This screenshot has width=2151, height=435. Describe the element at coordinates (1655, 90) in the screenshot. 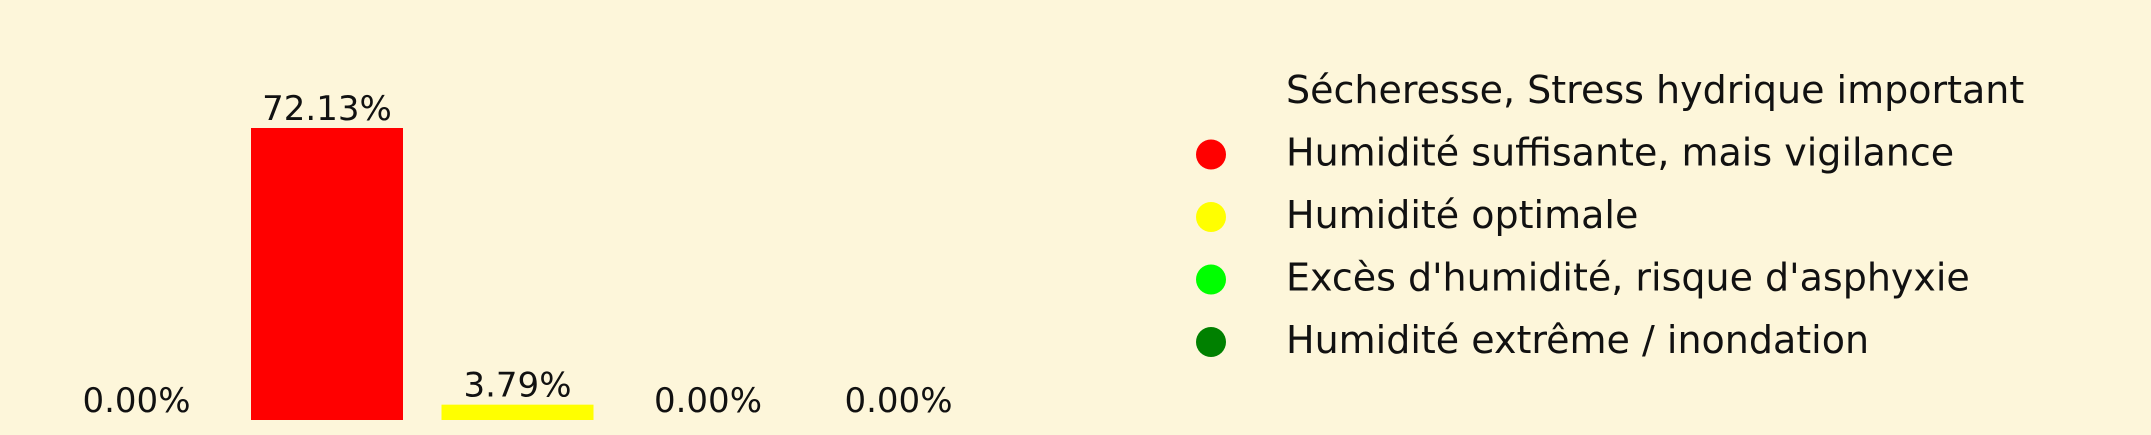

I see `legend-label-1: Sécheresse, Stress hydrique important` at that location.